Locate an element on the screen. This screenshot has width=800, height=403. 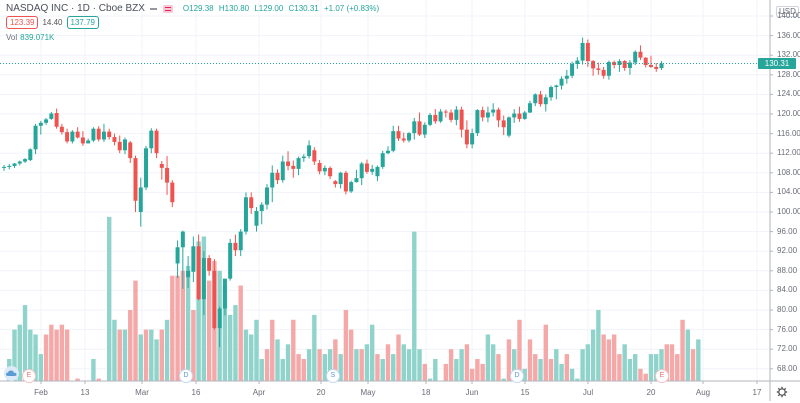
currency-label: USD is located at coordinates (787, 11).